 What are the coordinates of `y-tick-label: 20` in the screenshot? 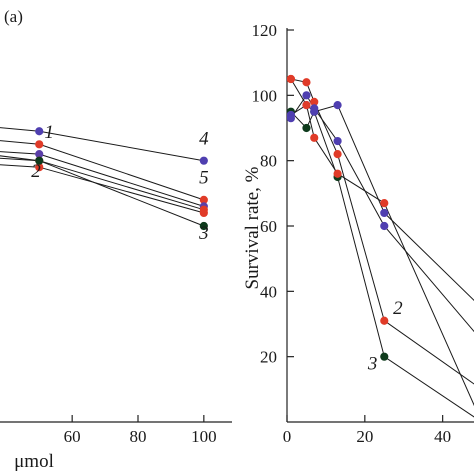 It's located at (268, 357).